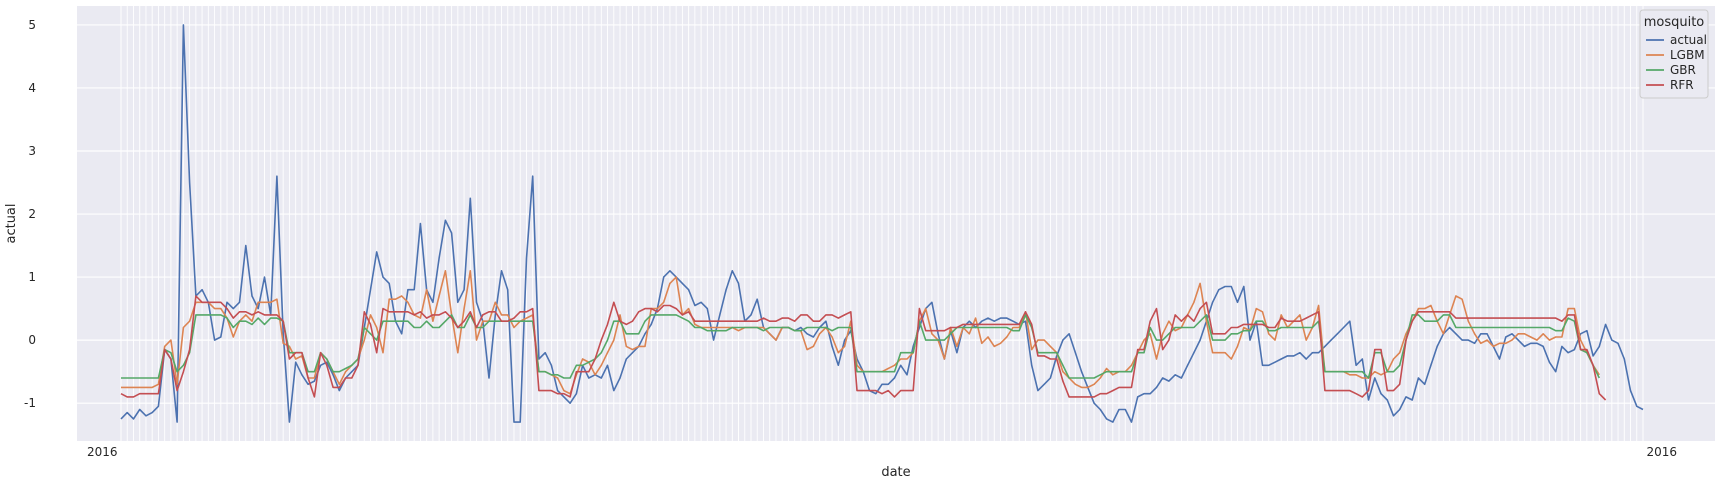 The height and width of the screenshot is (485, 1725). I want to click on y-tick-label: 1, so click(32, 277).